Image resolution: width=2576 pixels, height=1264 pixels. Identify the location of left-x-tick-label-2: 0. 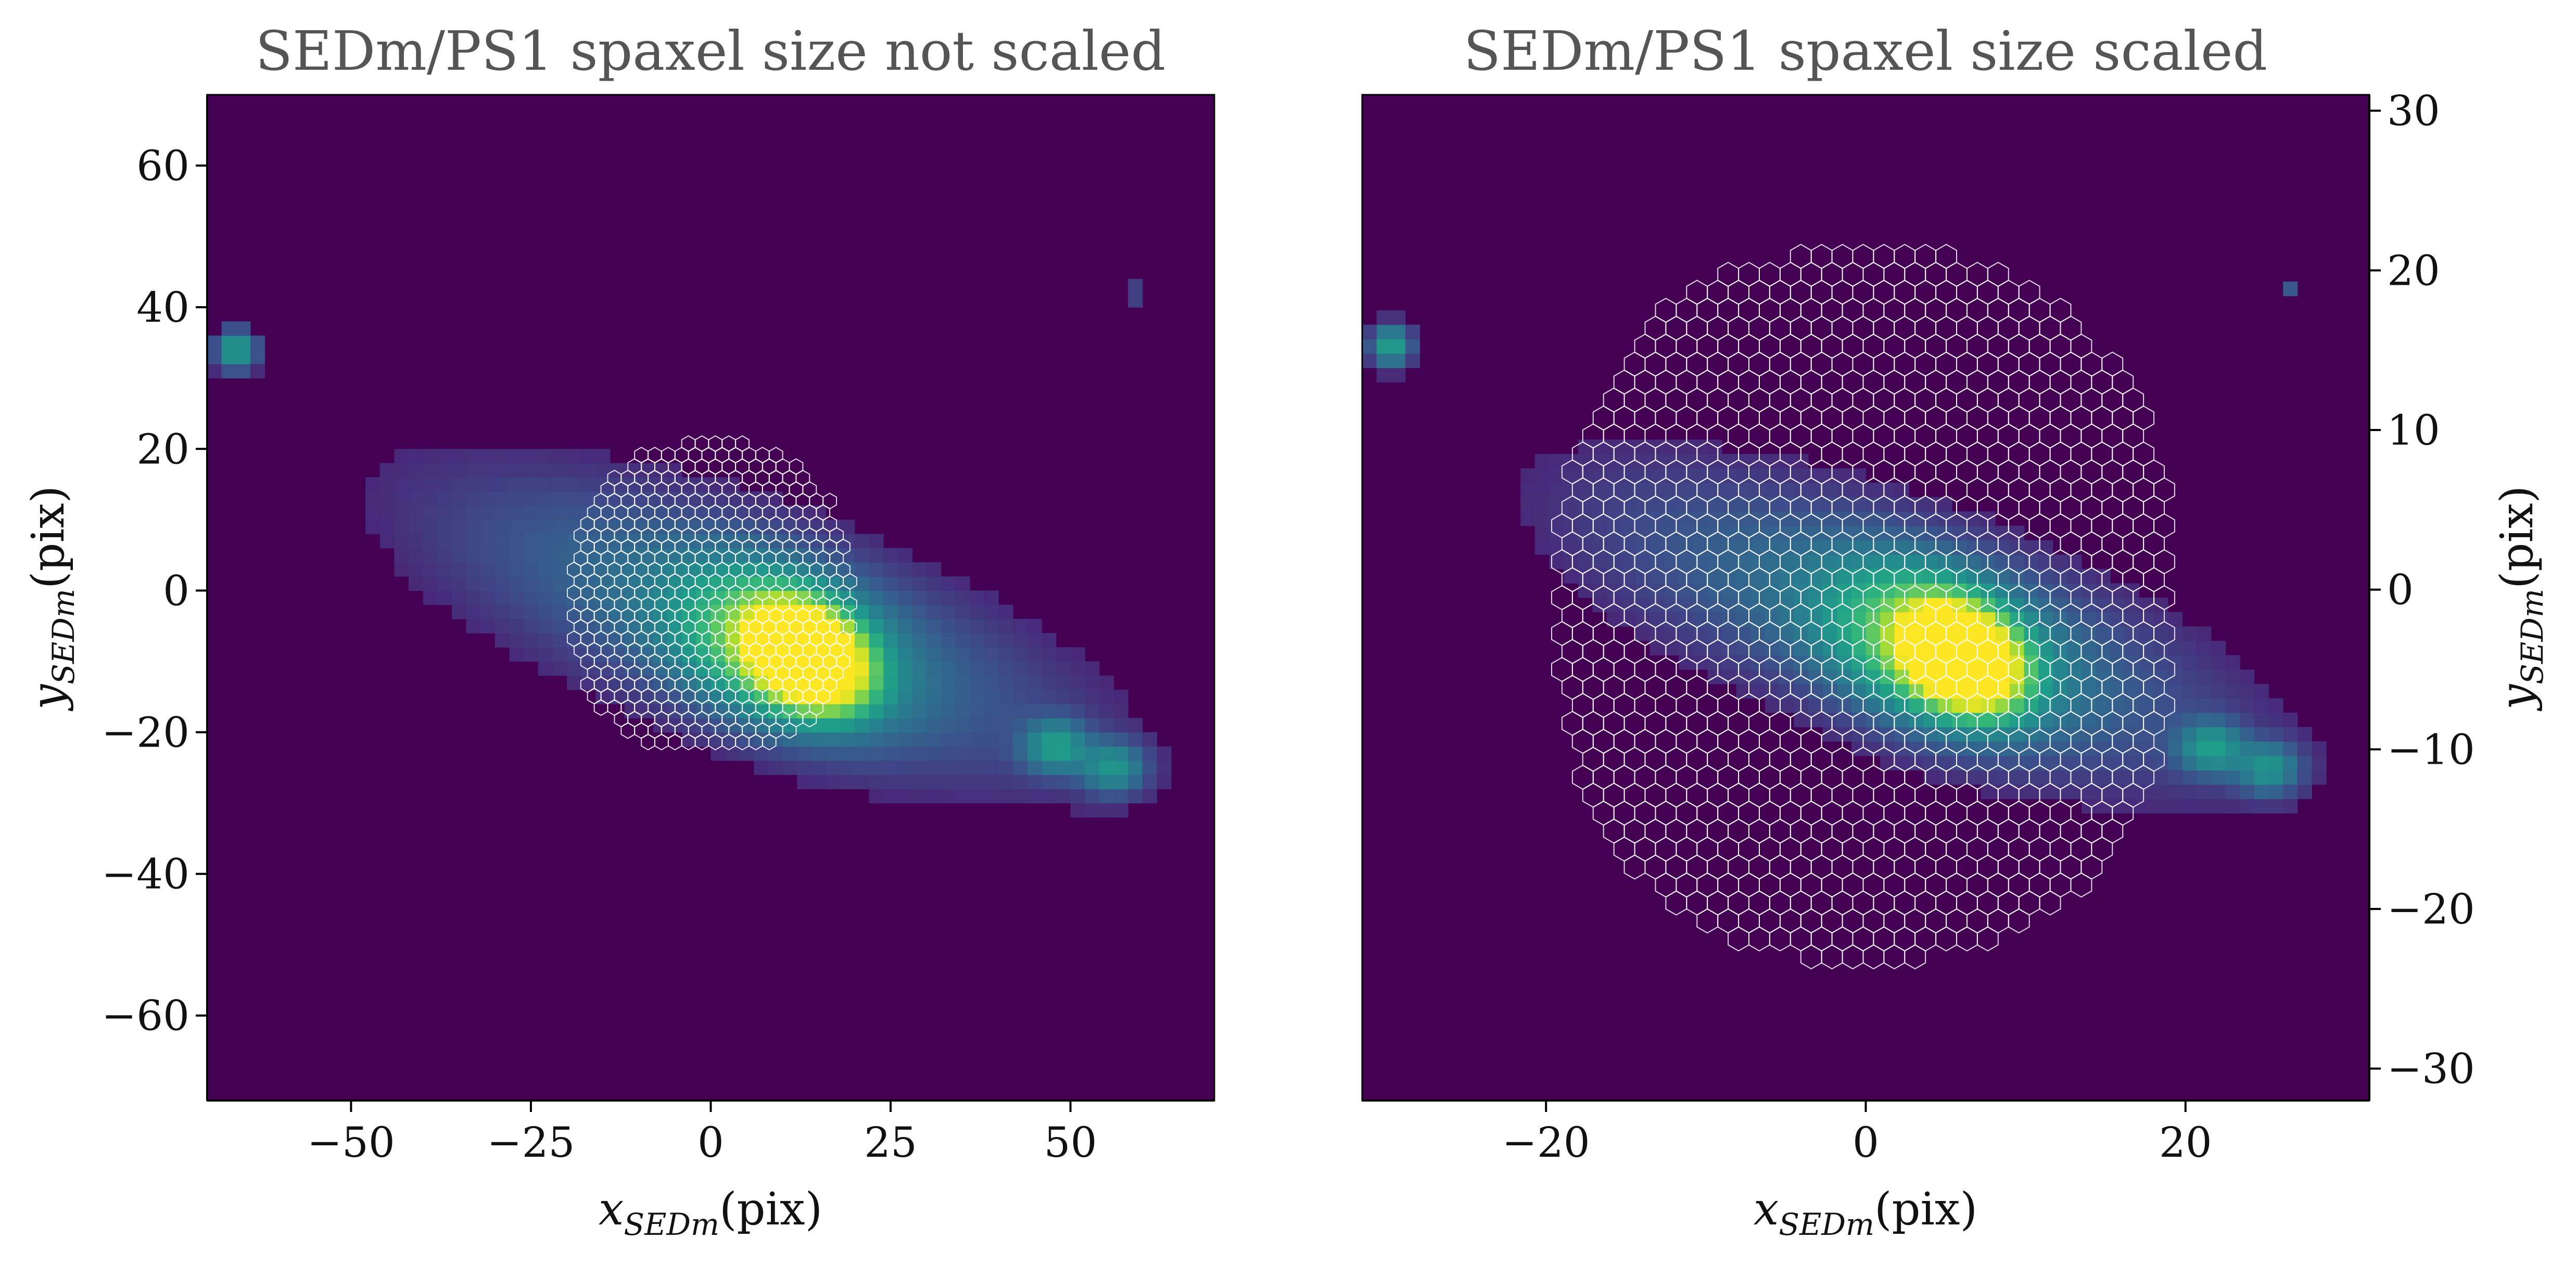
(710, 1142).